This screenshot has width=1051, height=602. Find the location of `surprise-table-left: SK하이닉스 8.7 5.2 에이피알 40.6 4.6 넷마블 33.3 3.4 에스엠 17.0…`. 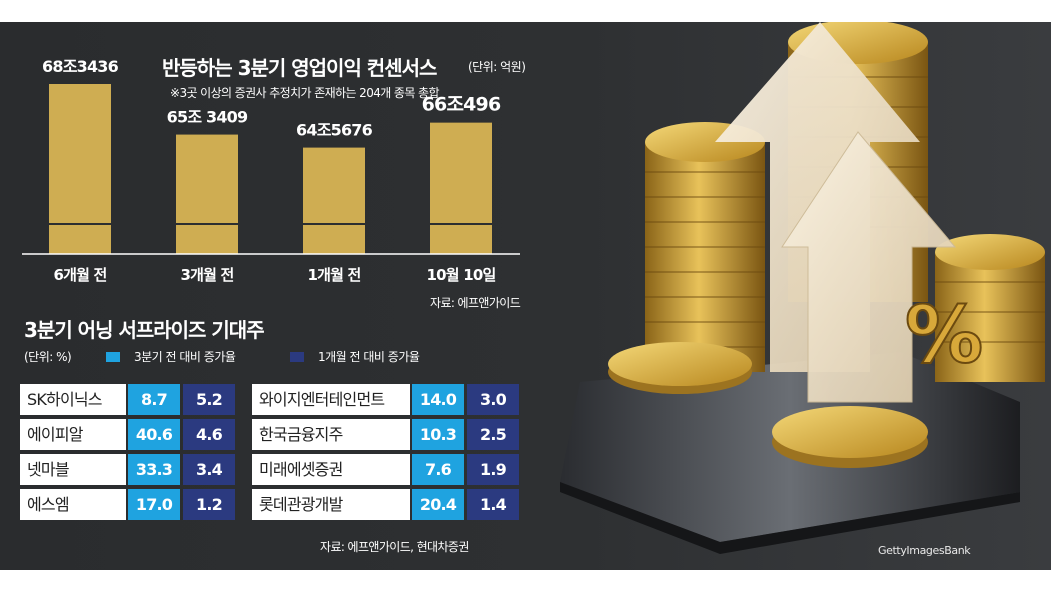

surprise-table-left: SK하이닉스 8.7 5.2 에이피알 40.6 4.6 넷마블 33.3 3.4 에스엠 17.0… is located at coordinates (127, 454).